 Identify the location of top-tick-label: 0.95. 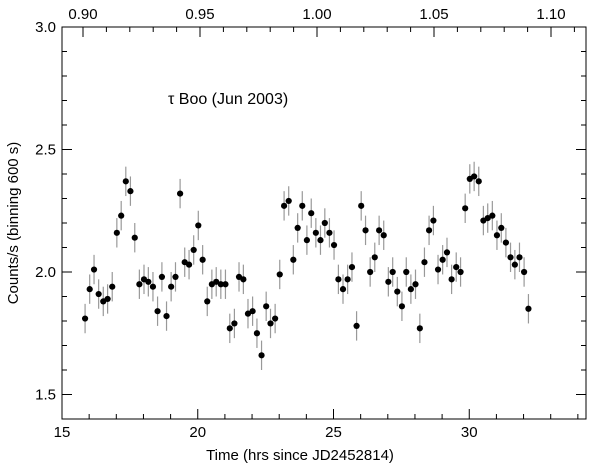
(199, 14).